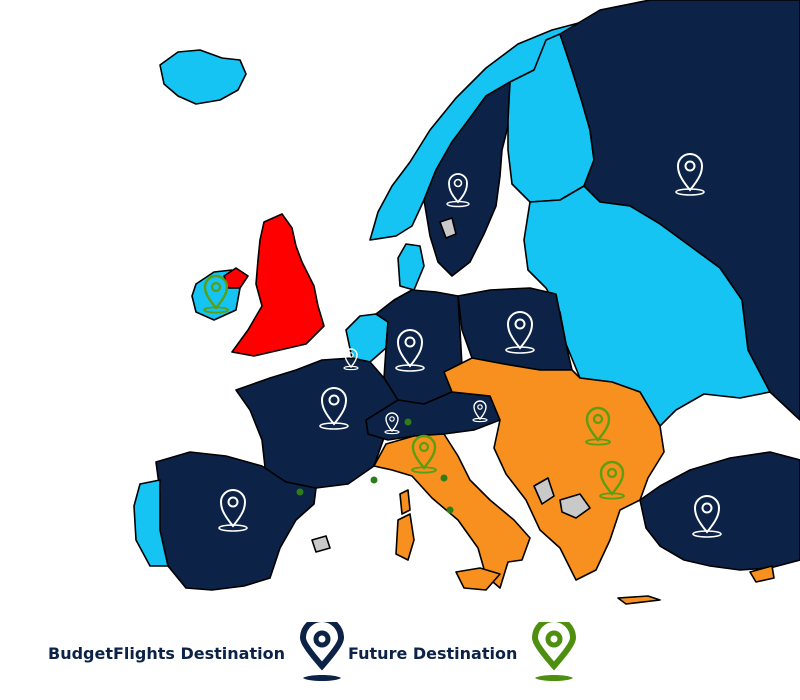  I want to click on region-sicily, so click(478, 579).